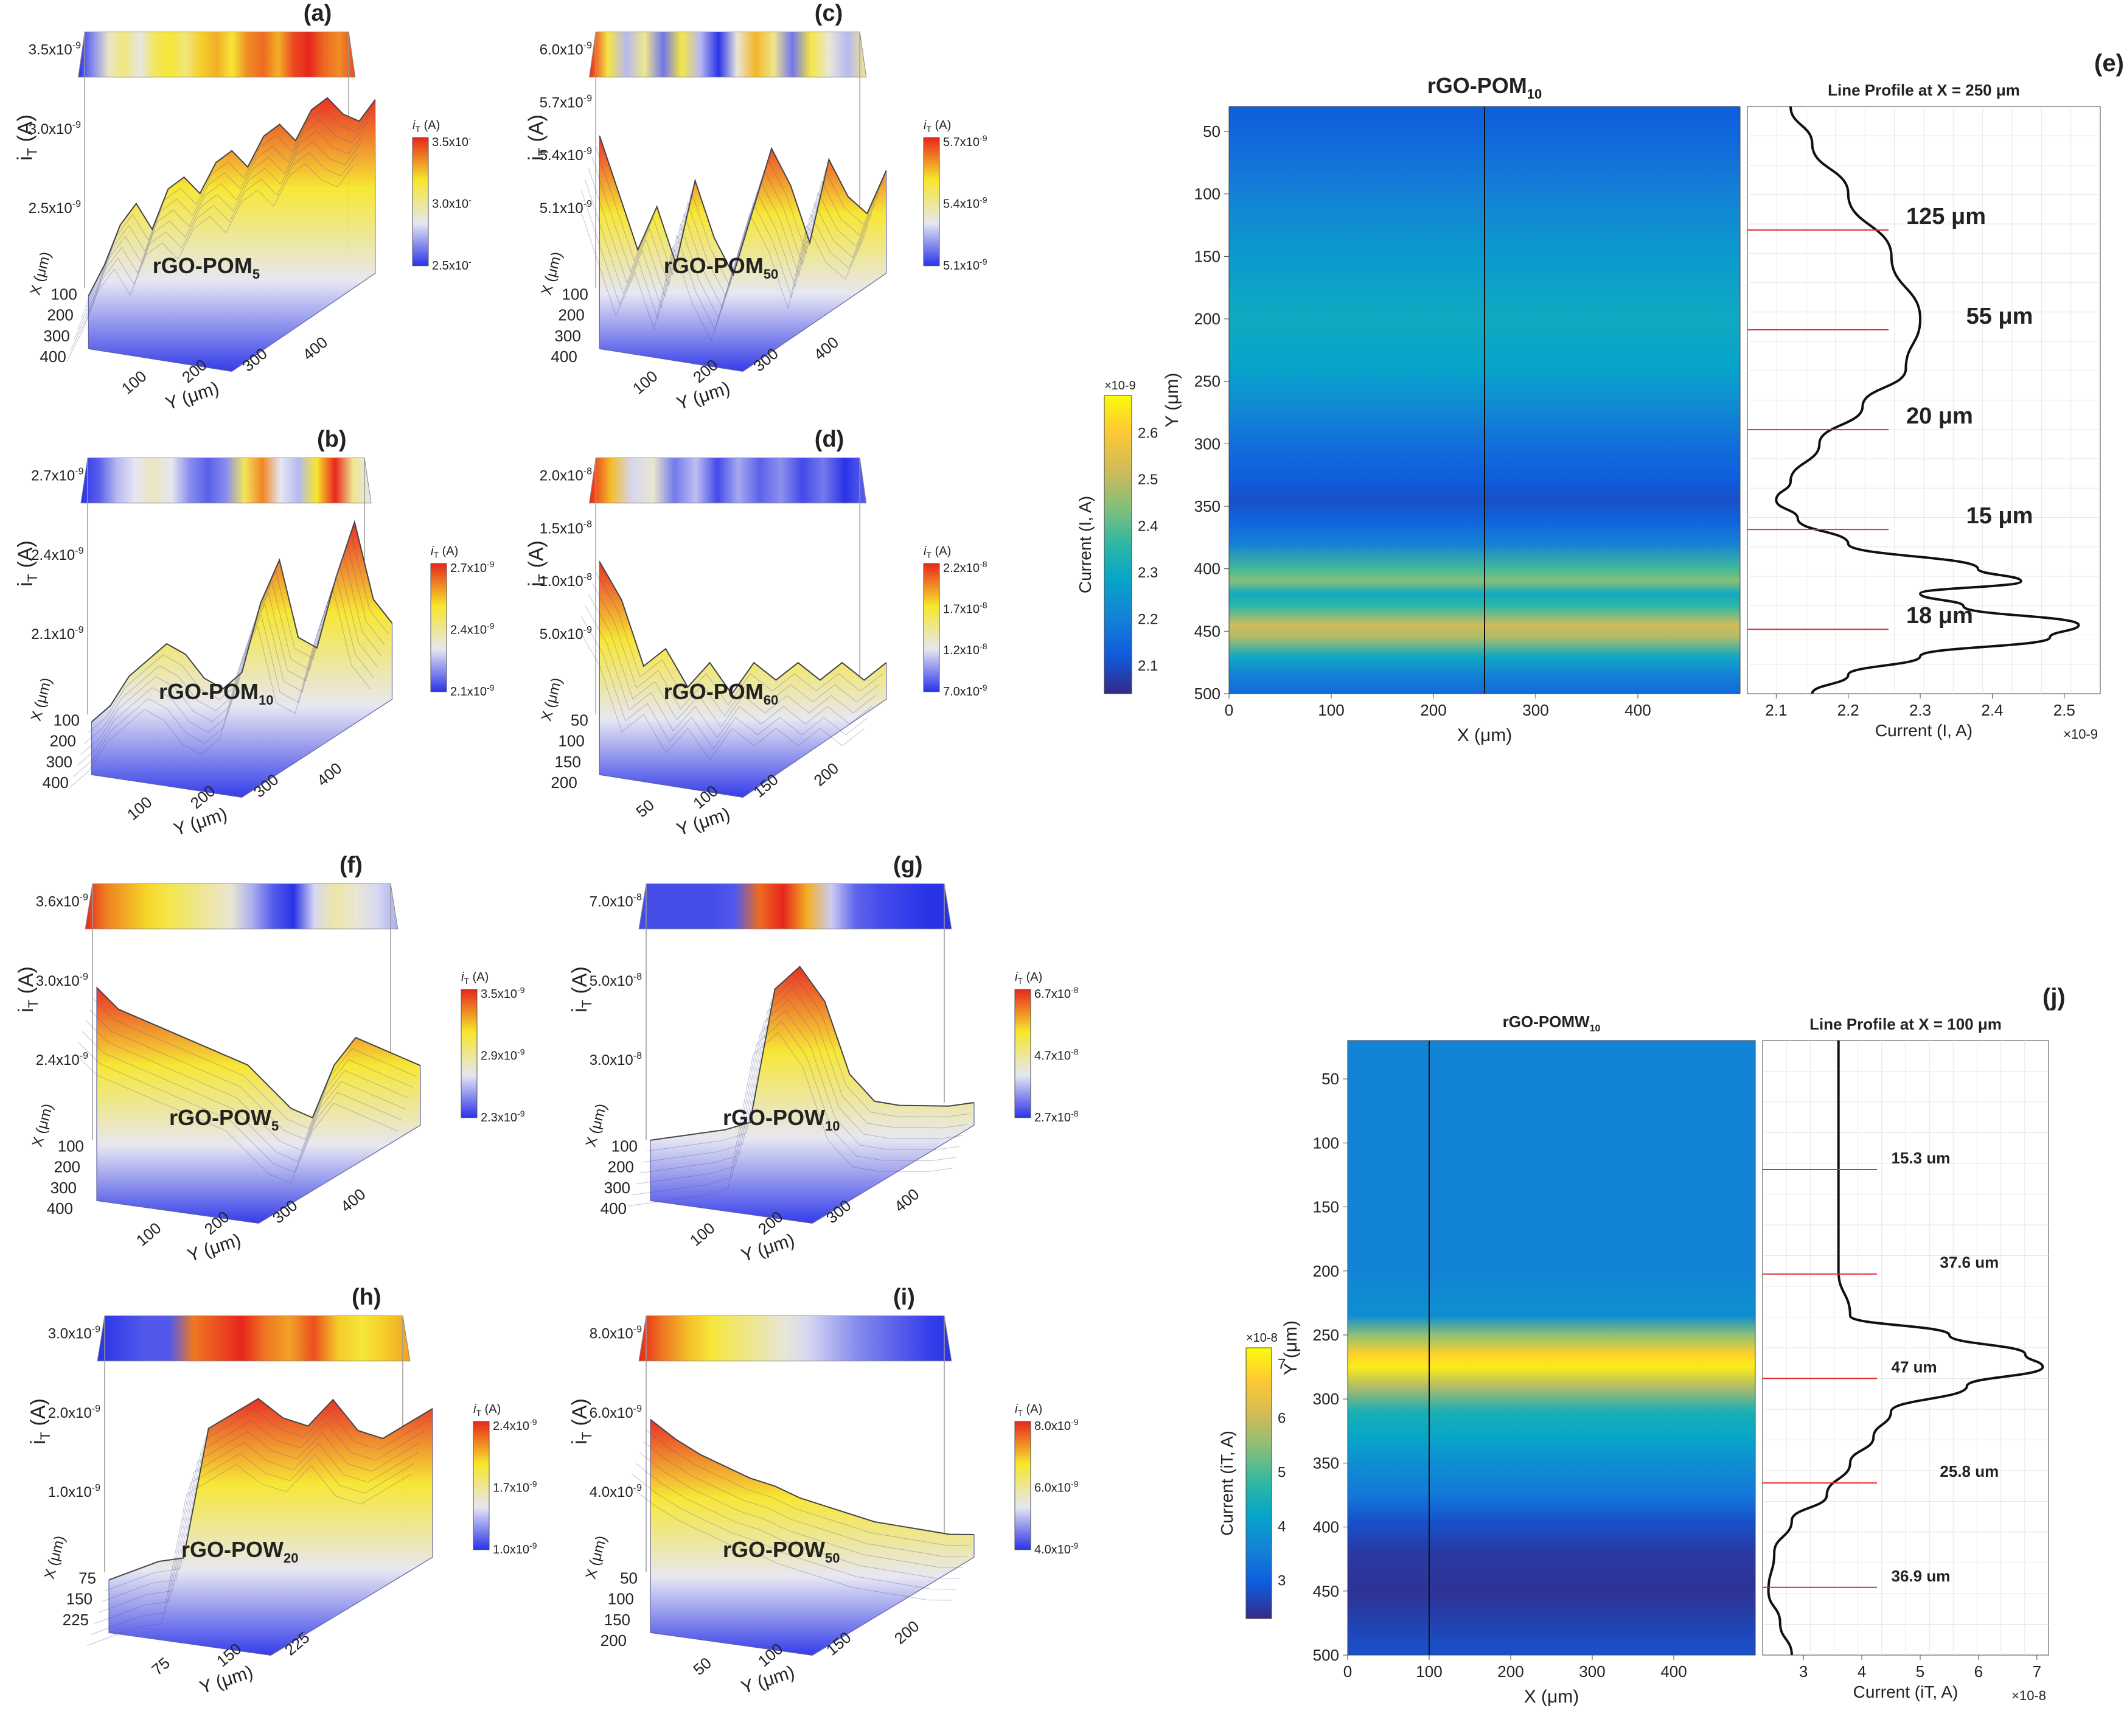 This screenshot has width=2124, height=1736. What do you see at coordinates (503, 1054) in the screenshot?
I see `colorbar-tick-label: 2.9x10⁻⁹` at bounding box center [503, 1054].